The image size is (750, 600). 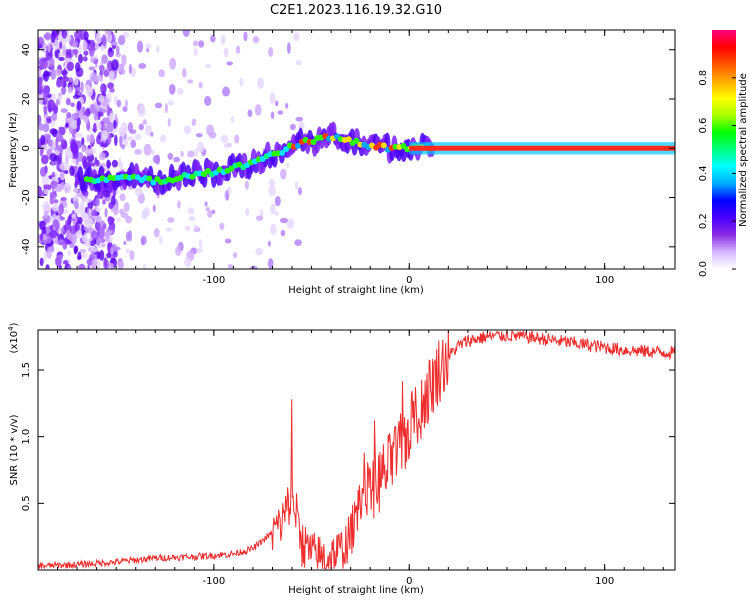 What do you see at coordinates (743, 150) in the screenshot?
I see `colorbar-label: Normalized spectral amplitude` at bounding box center [743, 150].